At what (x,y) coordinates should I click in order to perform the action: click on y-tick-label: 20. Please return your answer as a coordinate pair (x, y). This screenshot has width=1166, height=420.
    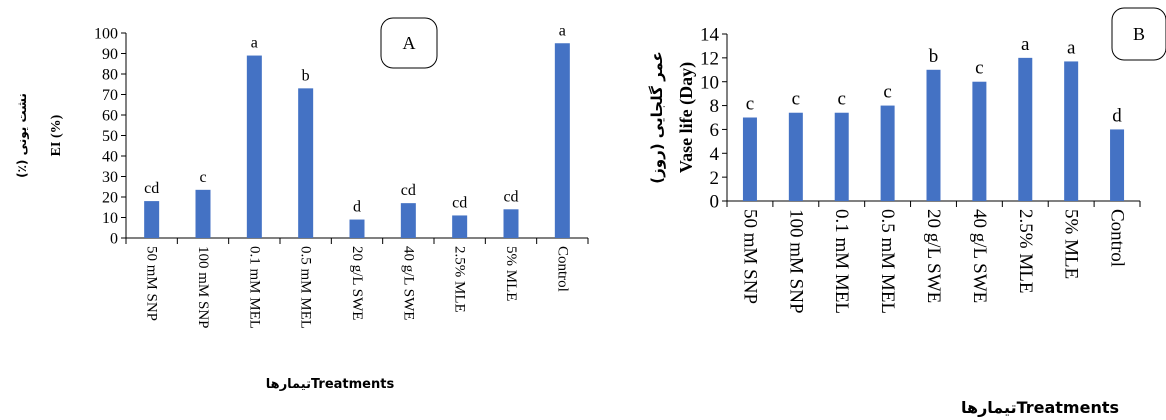
    Looking at the image, I should click on (110, 198).